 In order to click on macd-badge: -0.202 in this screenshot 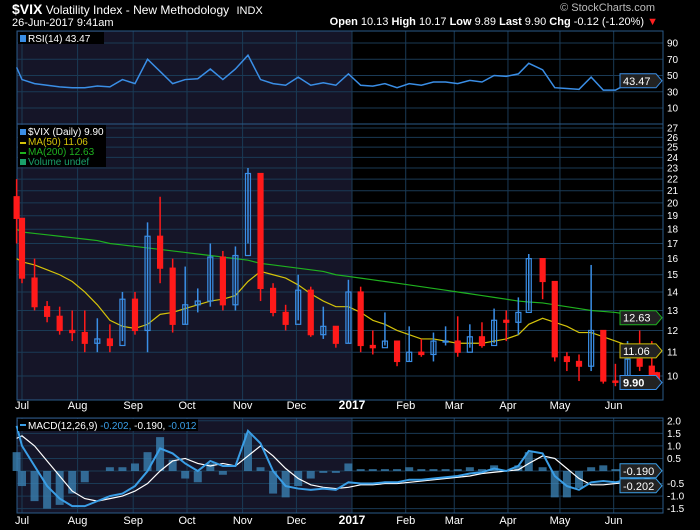, I will do `click(638, 487)`.